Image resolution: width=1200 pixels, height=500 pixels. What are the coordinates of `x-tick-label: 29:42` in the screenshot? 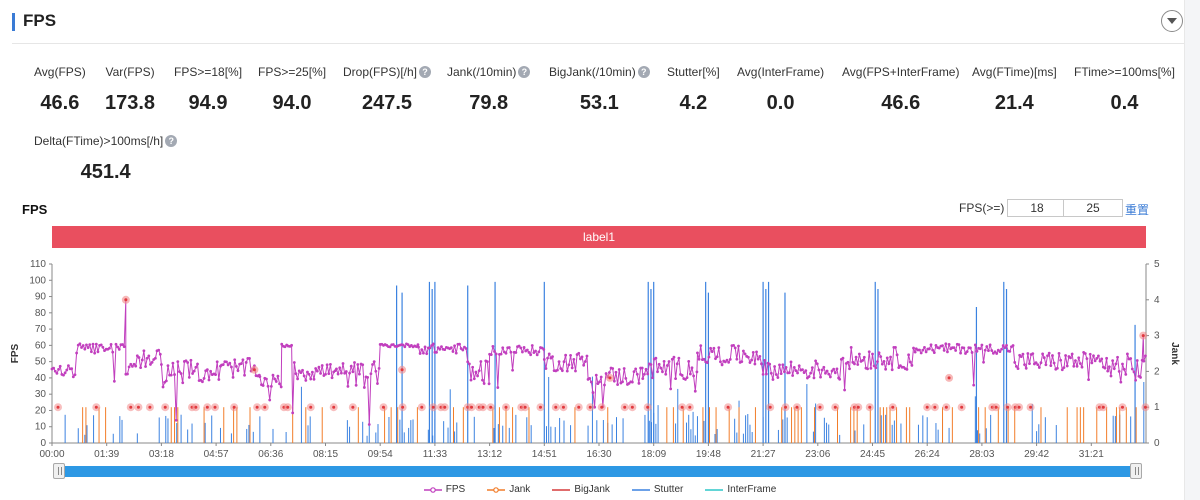 It's located at (1036, 454).